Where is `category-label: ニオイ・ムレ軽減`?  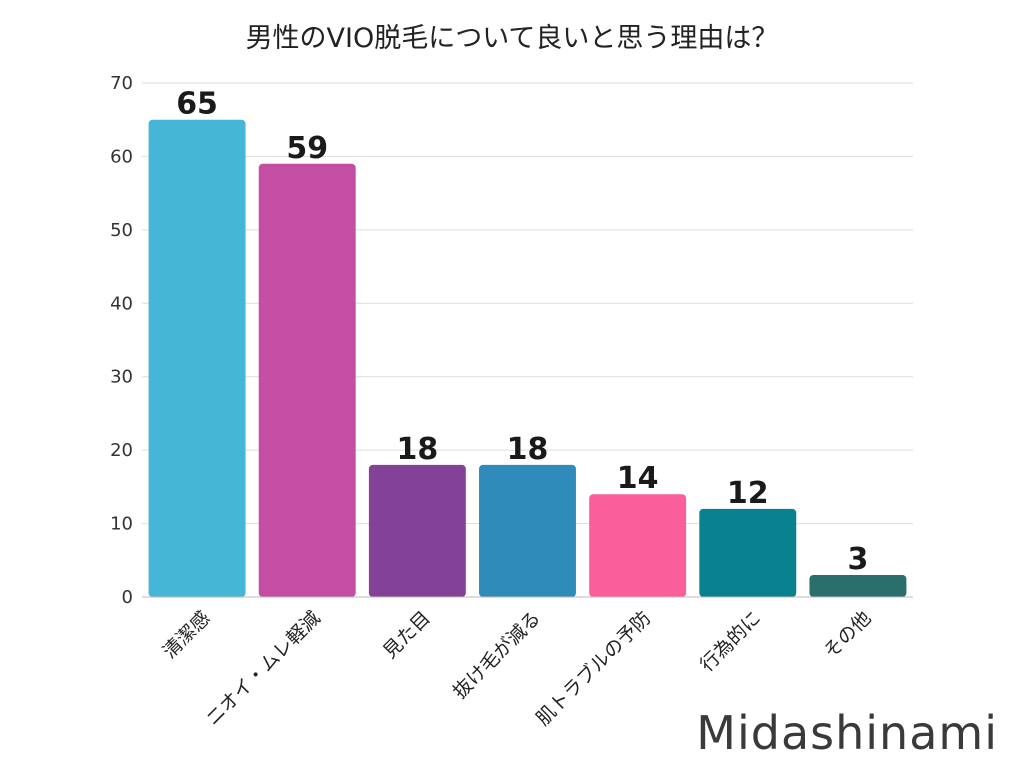 category-label: ニオイ・ムレ軽減 is located at coordinates (263, 668).